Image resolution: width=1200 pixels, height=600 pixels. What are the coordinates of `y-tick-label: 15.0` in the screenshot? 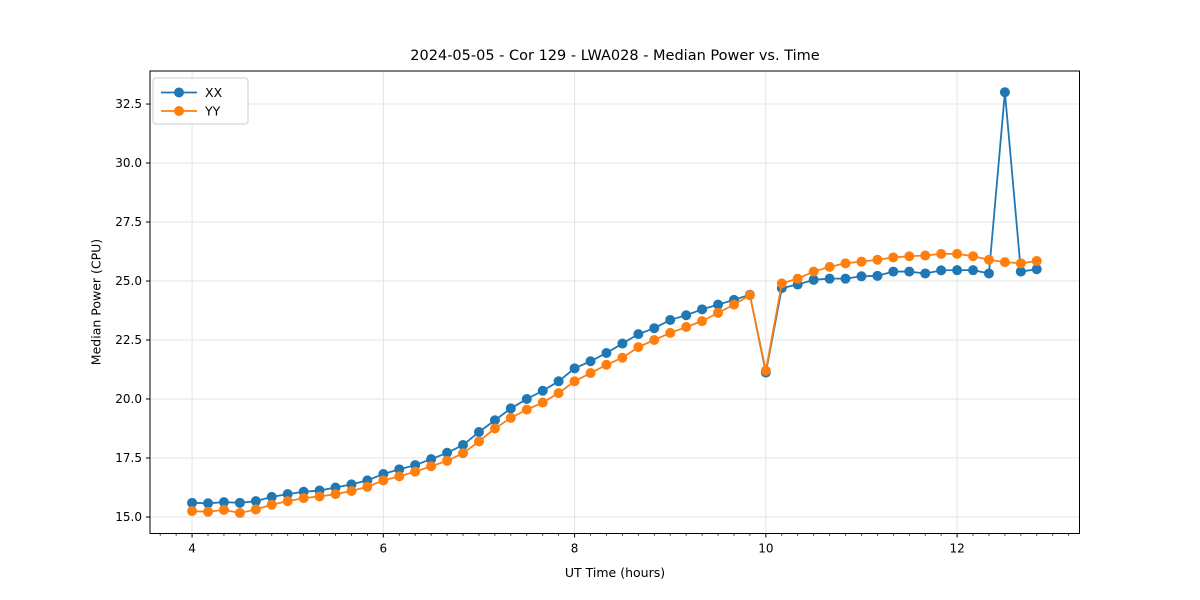 It's located at (128, 517).